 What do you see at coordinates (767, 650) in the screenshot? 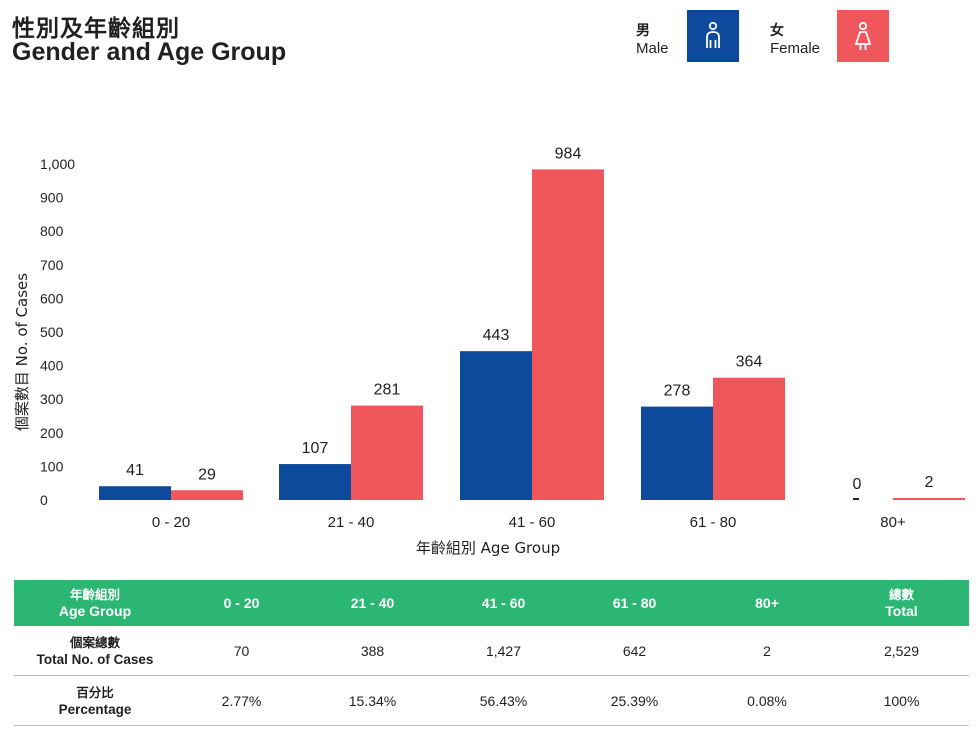
I see `table-cell: 2` at bounding box center [767, 650].